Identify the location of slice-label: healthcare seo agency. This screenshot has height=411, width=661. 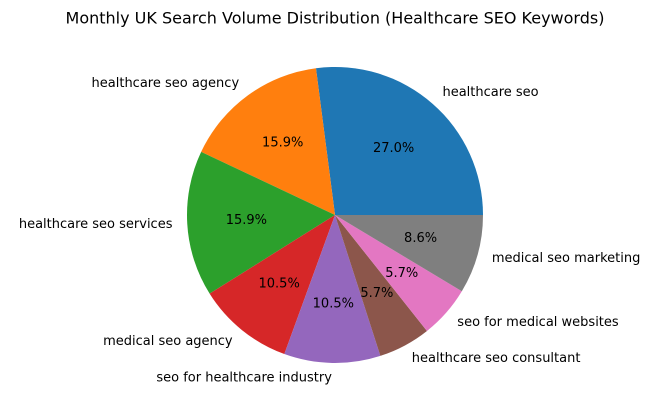
(166, 83).